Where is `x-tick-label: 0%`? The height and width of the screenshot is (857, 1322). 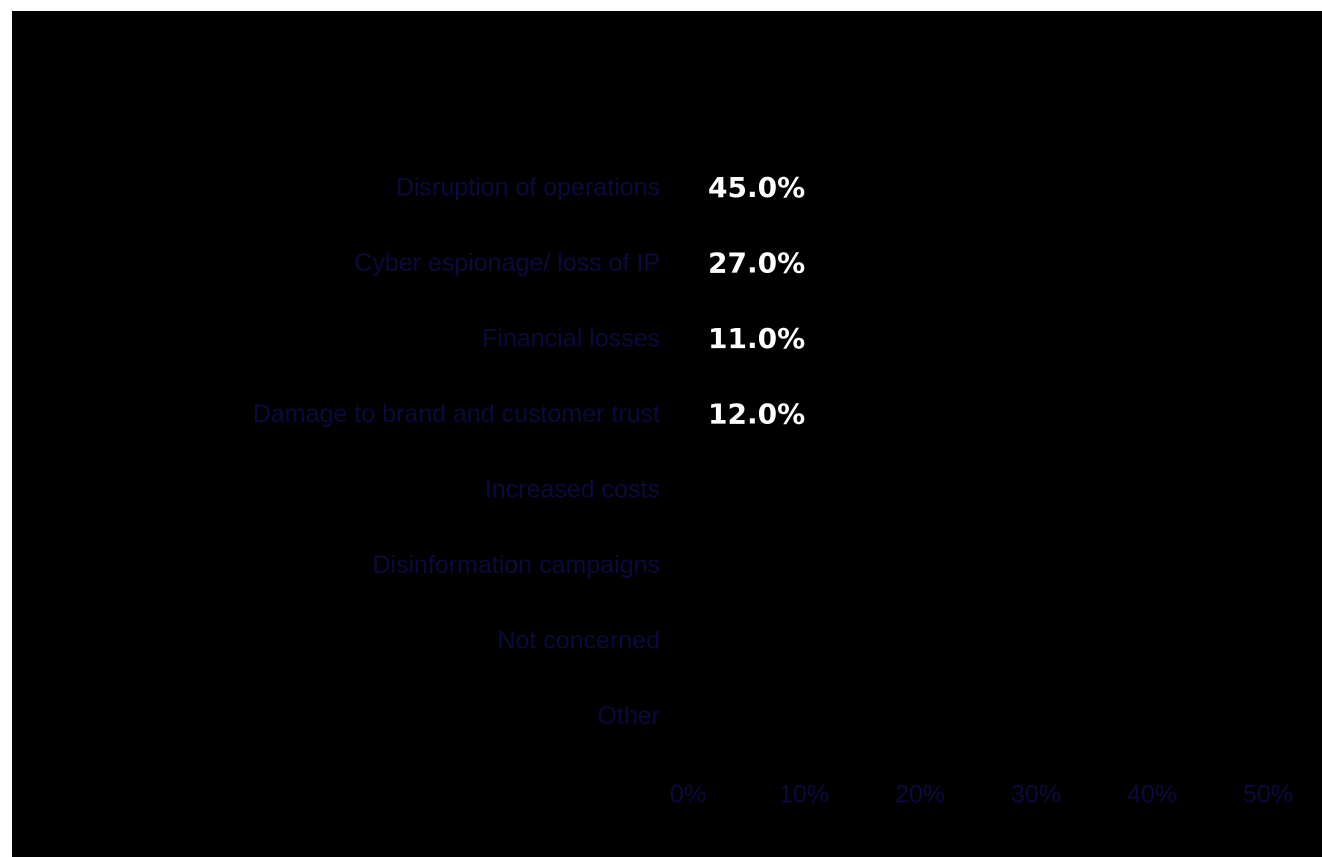 x-tick-label: 0% is located at coordinates (688, 795).